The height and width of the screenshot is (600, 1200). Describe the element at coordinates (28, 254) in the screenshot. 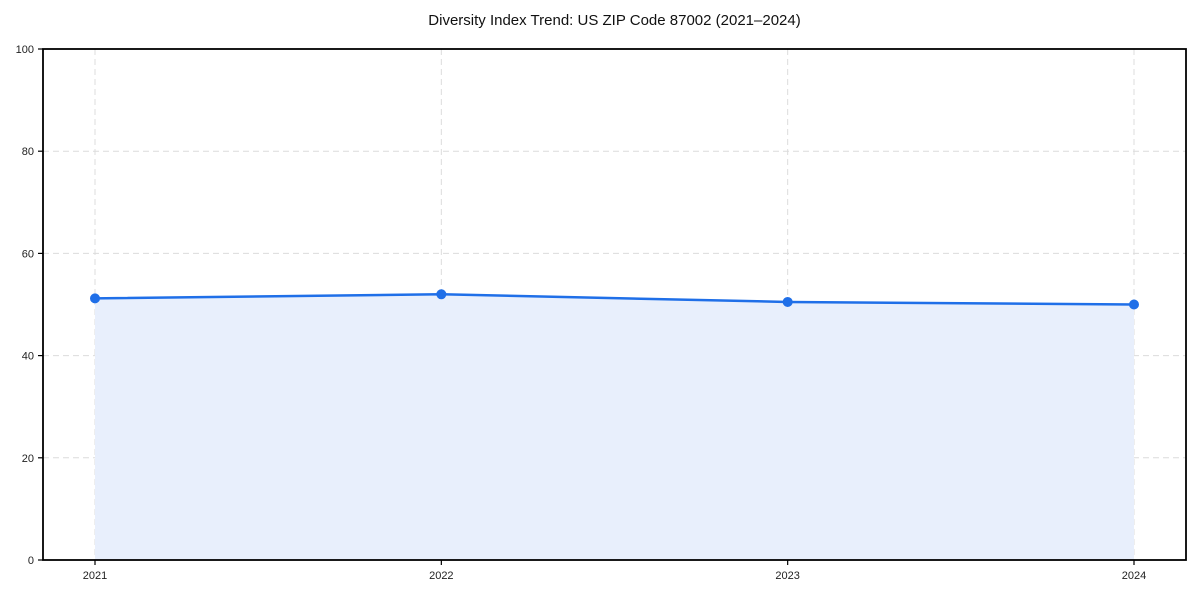

I see `y-tick-label-60: 60` at that location.